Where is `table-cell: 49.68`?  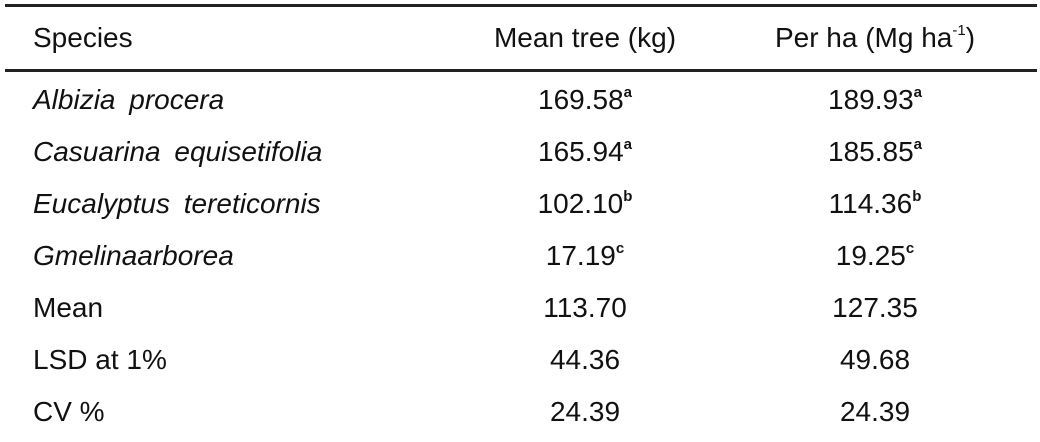 table-cell: 49.68 is located at coordinates (875, 360).